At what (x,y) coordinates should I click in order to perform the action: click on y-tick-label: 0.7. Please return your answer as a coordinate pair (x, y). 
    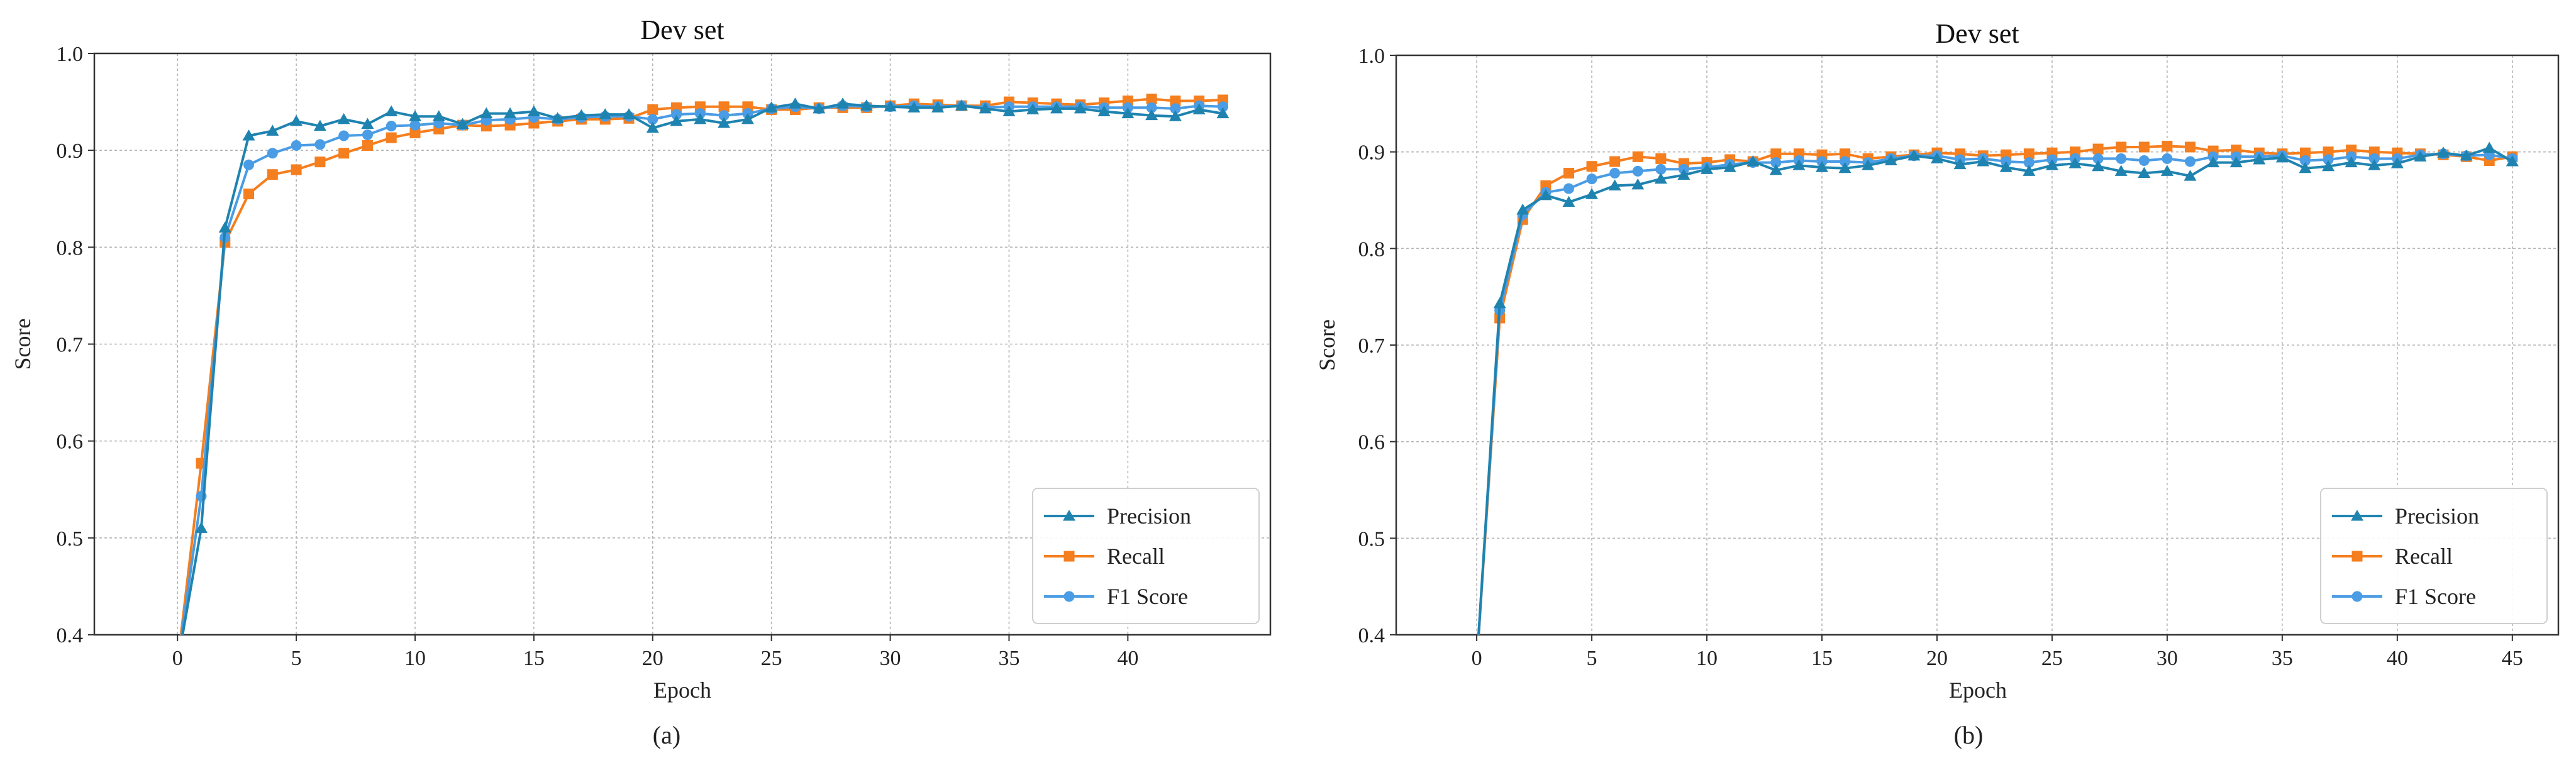
    Looking at the image, I should click on (1371, 346).